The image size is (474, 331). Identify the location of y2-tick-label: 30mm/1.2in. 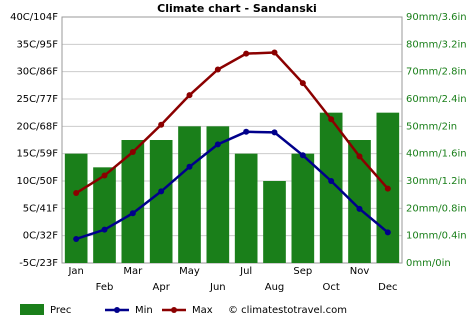
(436, 181).